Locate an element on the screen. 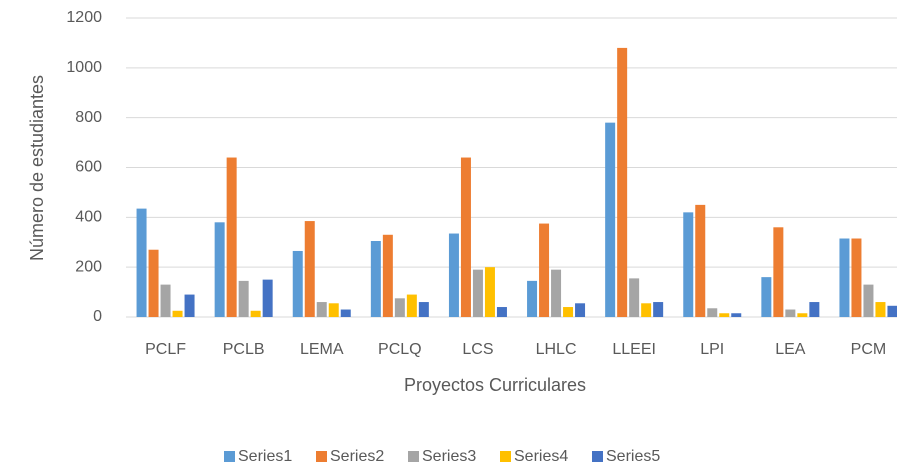  legend-label: Series4 is located at coordinates (541, 456).